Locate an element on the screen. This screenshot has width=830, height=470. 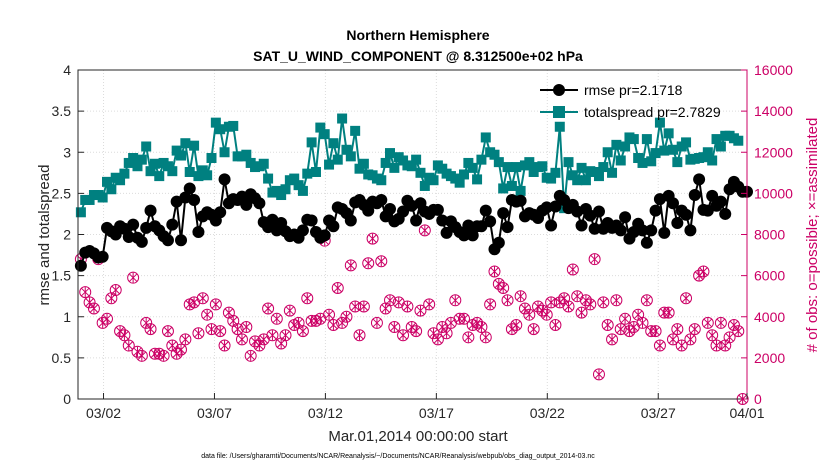
left-y-tick-label: 0.5 is located at coordinates (62, 358).